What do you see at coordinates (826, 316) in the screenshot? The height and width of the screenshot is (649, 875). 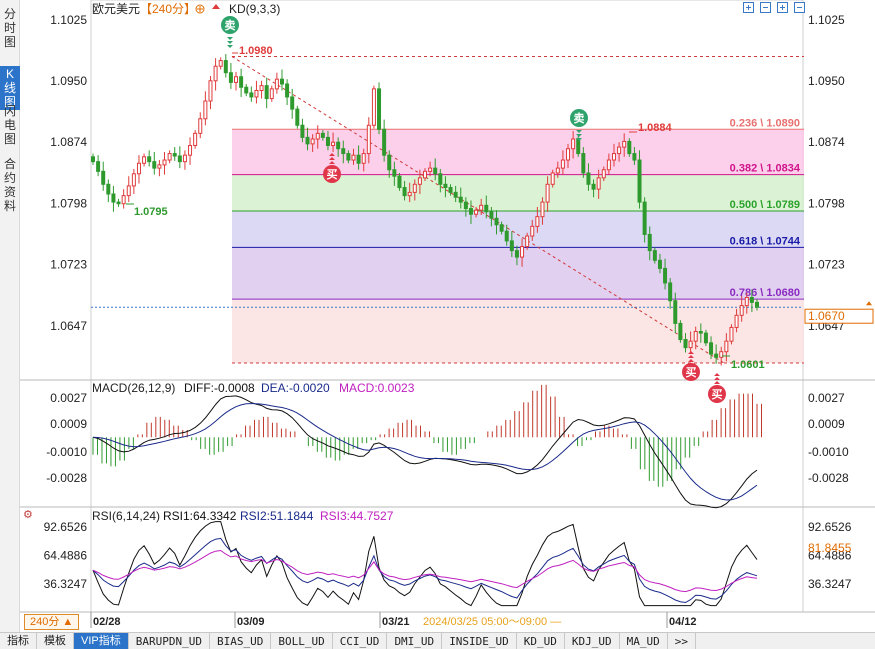 I see `current-price-value: 1.0670` at bounding box center [826, 316].